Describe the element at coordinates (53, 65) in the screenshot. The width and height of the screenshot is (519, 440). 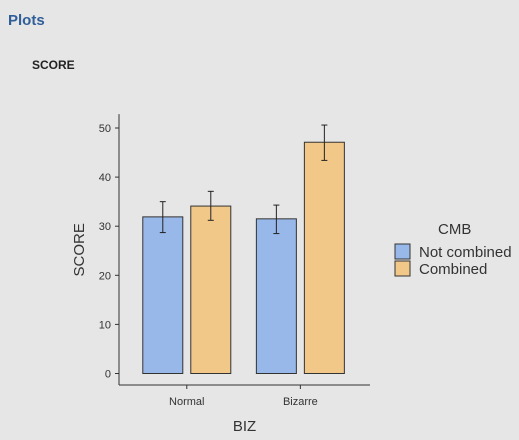
I see `chart-title: SCORE` at that location.